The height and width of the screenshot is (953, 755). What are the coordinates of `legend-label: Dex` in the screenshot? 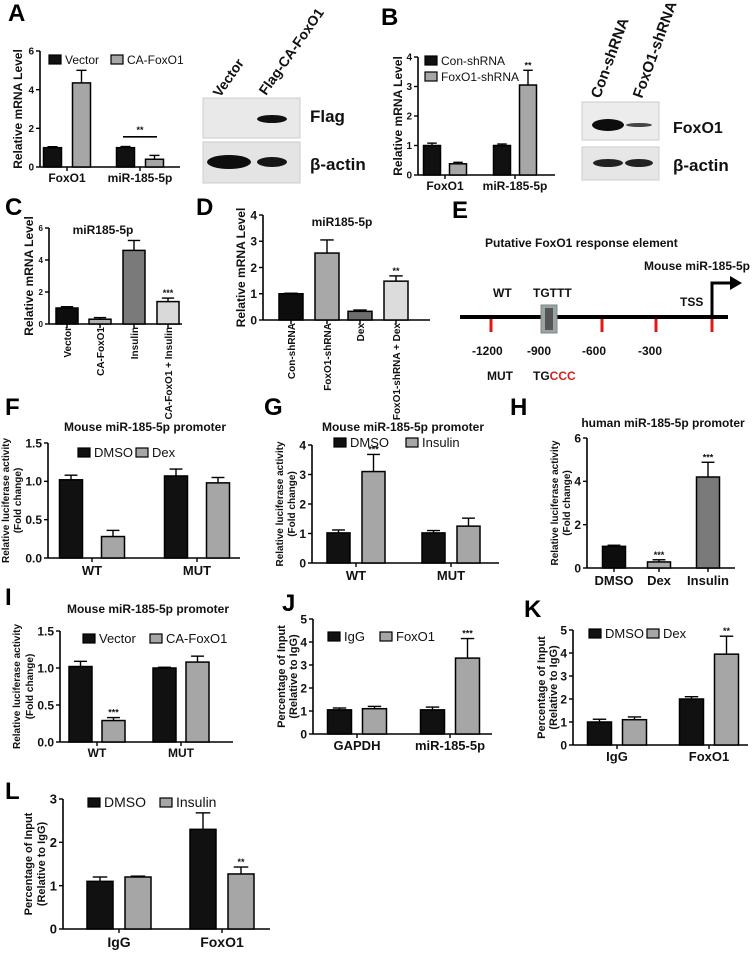 It's located at (164, 452).